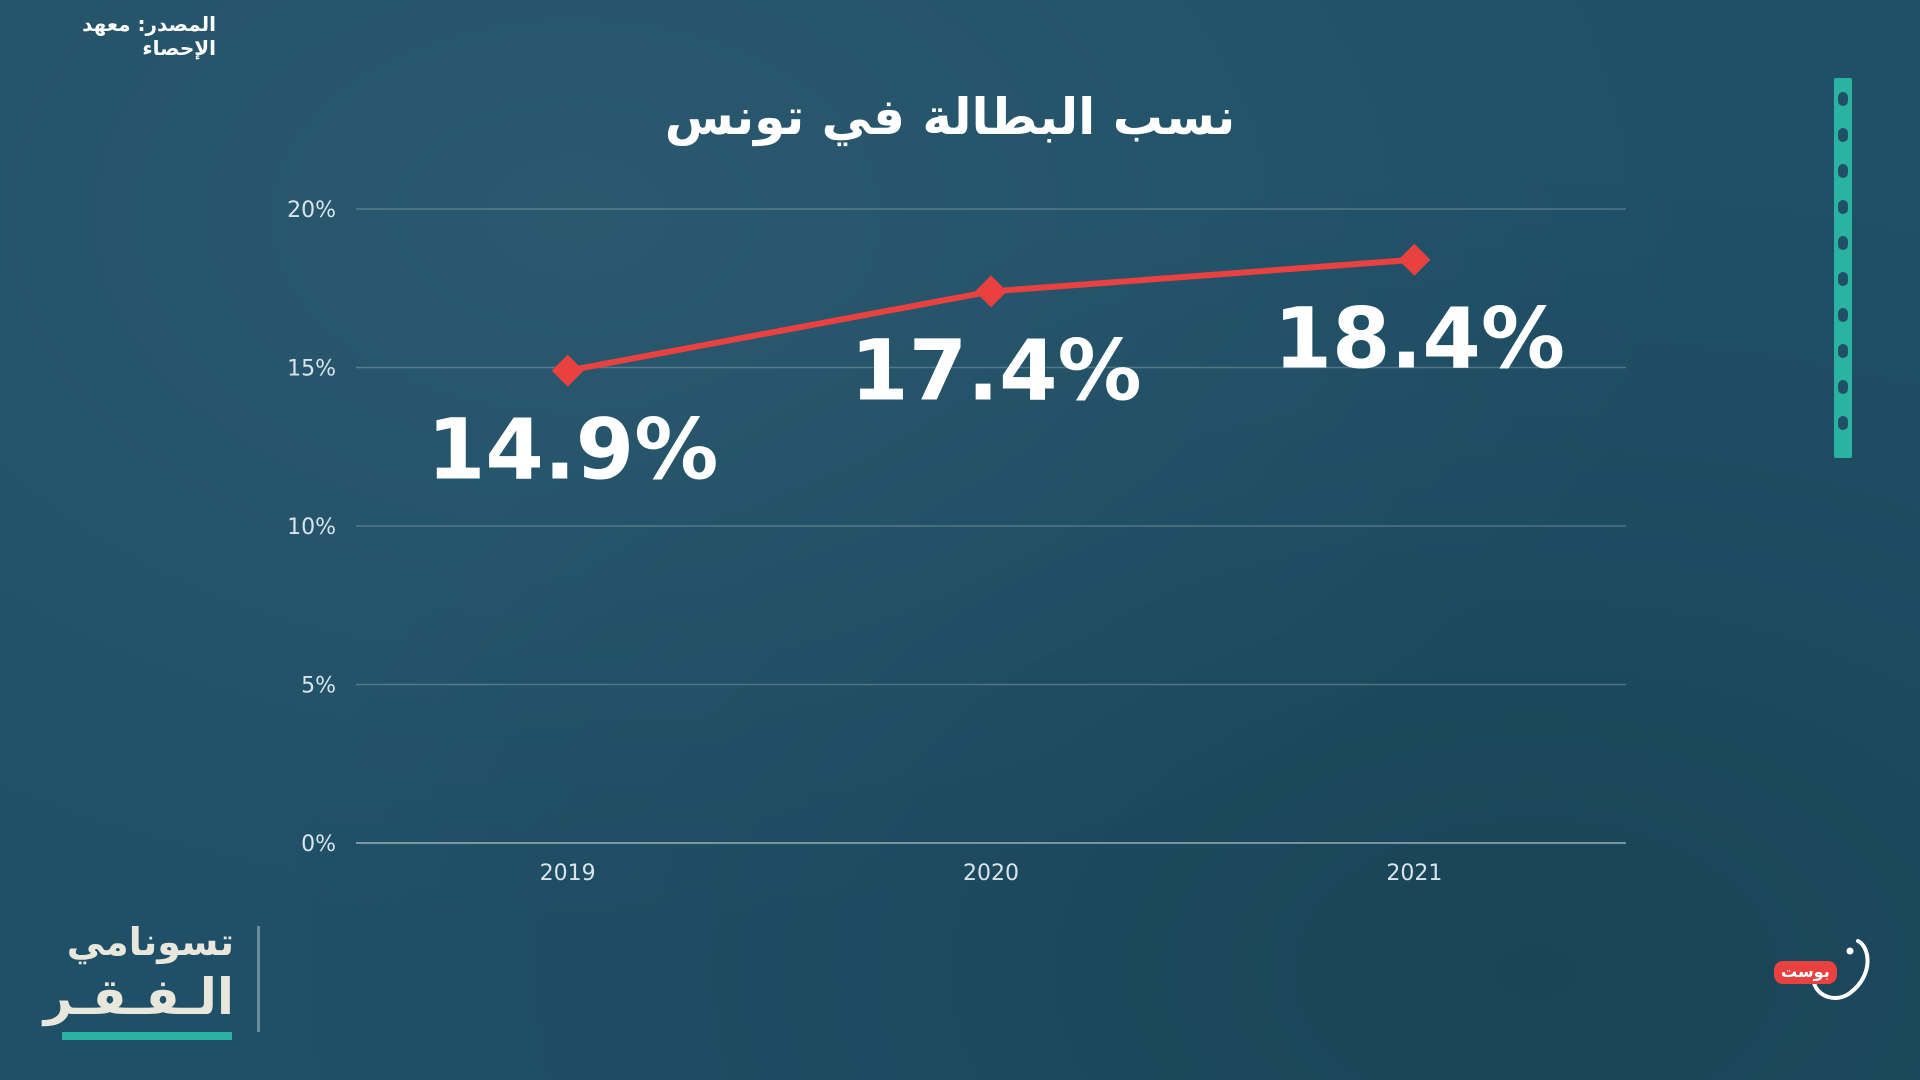 The width and height of the screenshot is (1920, 1080). What do you see at coordinates (318, 686) in the screenshot?
I see `y-tick-label: 5%` at bounding box center [318, 686].